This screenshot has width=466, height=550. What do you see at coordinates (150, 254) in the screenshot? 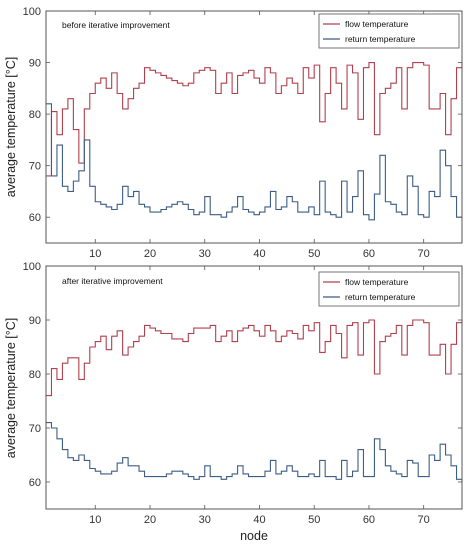
I see `top-x-tick-label: 20` at bounding box center [150, 254].